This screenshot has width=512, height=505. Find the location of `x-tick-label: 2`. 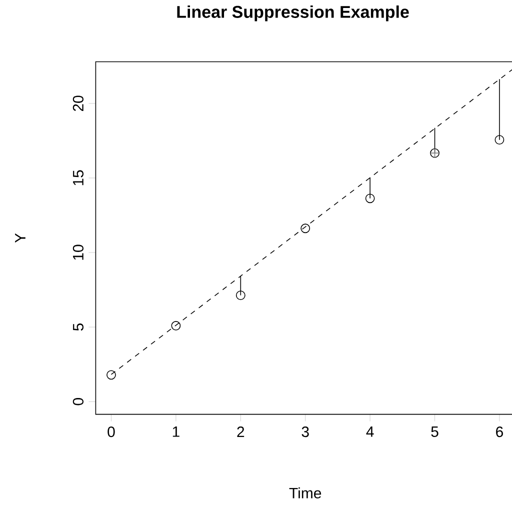

x-tick-label: 2 is located at coordinates (240, 431).